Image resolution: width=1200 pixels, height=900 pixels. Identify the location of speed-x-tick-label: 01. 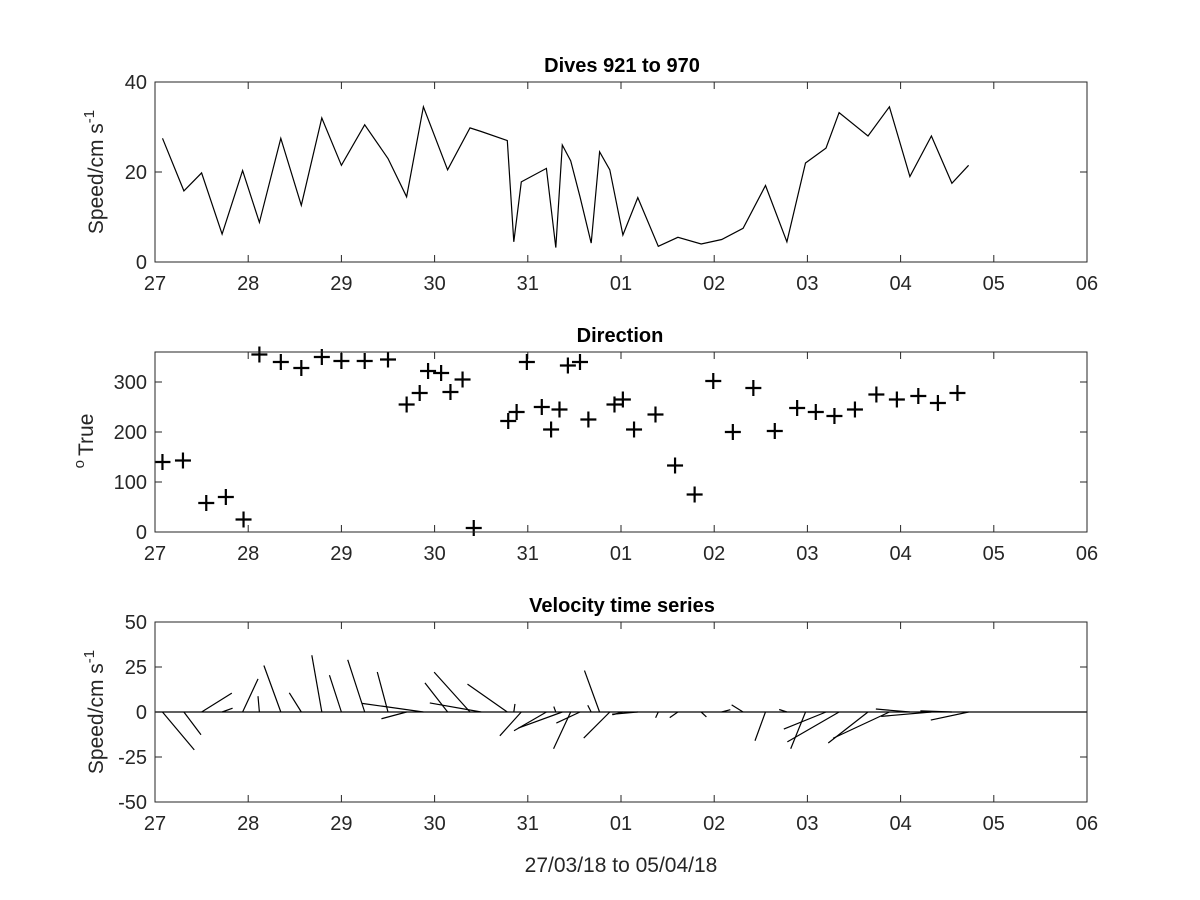
(621, 284).